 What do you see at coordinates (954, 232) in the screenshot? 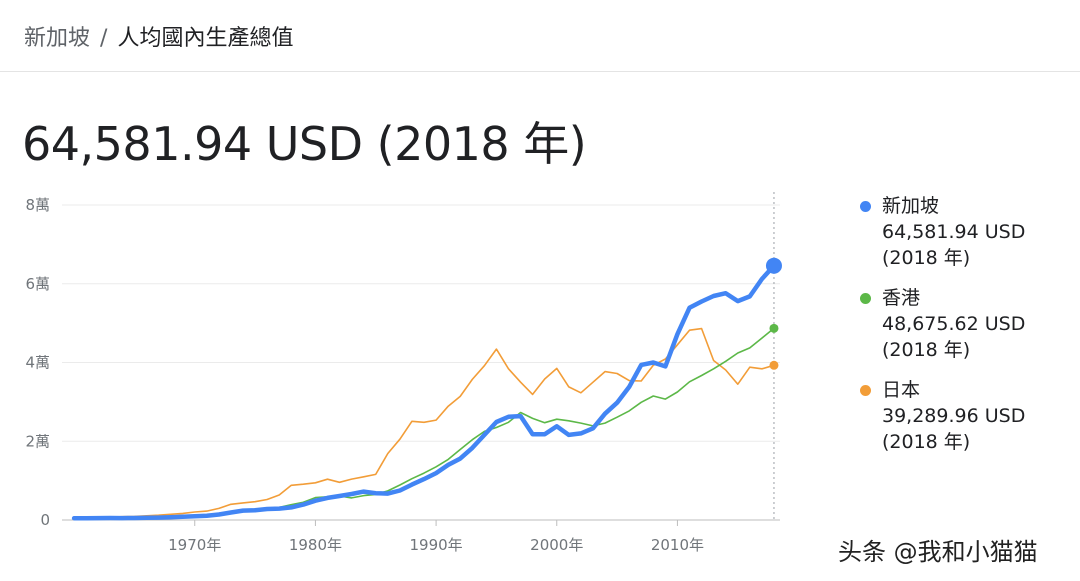
I see `legend-value: 64,581.94 USD` at bounding box center [954, 232].